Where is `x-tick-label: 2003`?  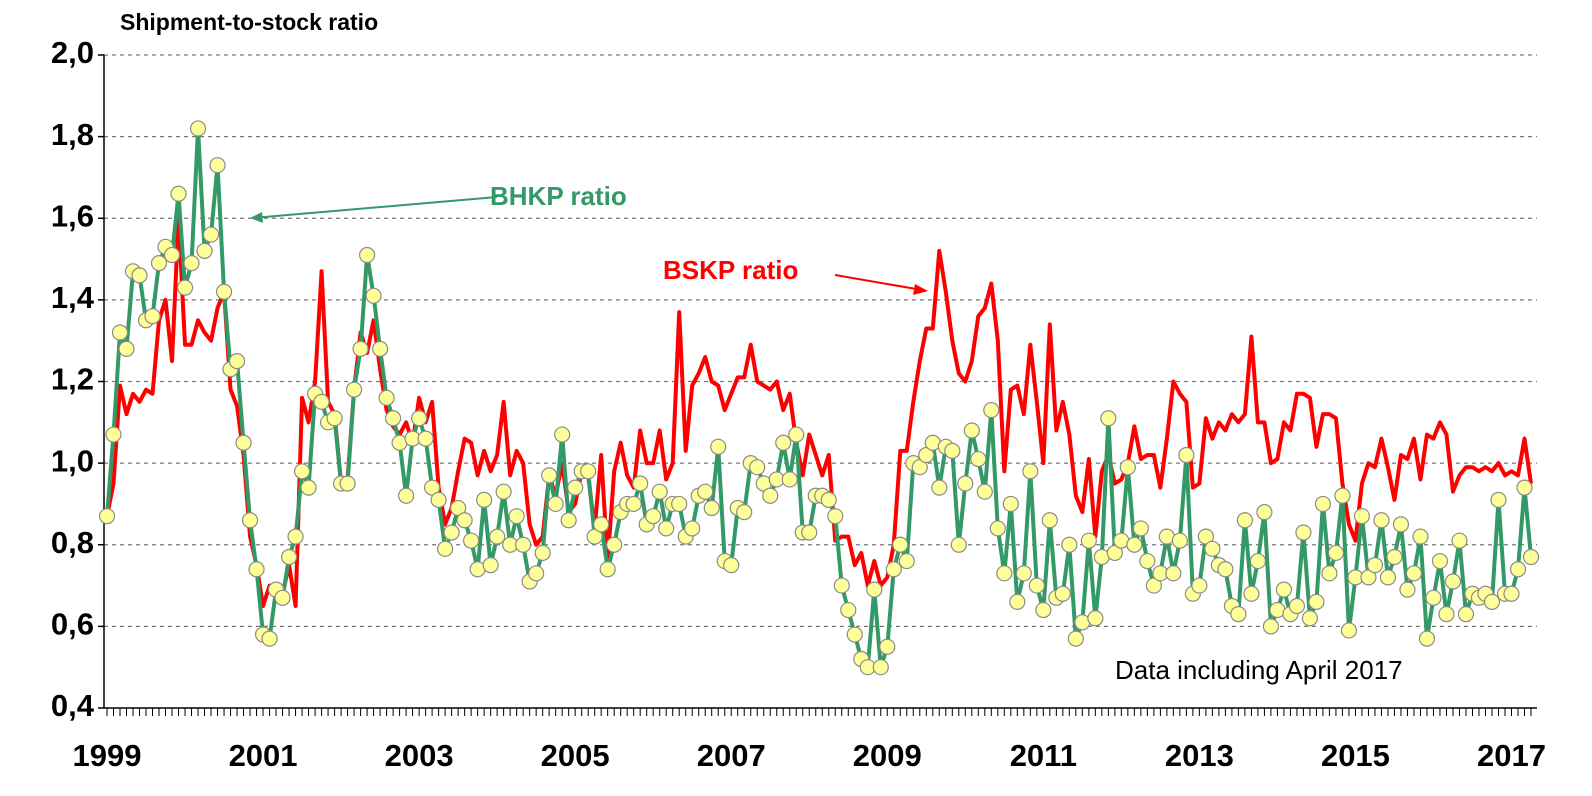
x-tick-label: 2003 is located at coordinates (419, 755).